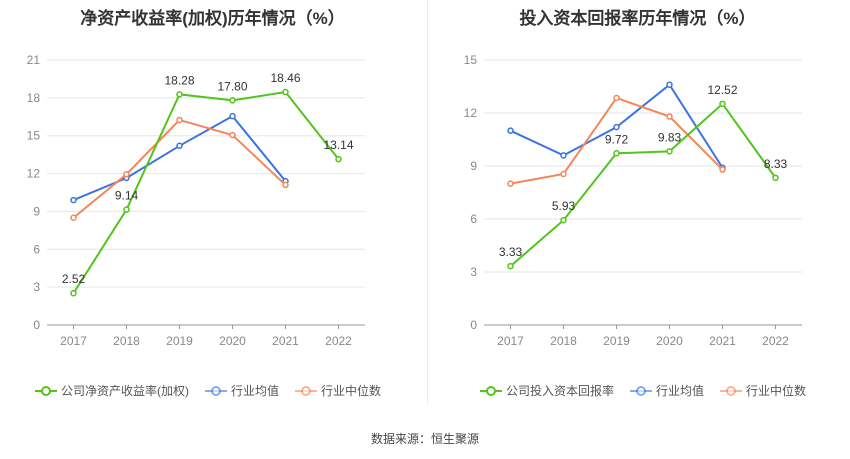 This screenshot has height=459, width=850. Describe the element at coordinates (127, 196) in the screenshot. I see `data-label: 9.14` at that location.